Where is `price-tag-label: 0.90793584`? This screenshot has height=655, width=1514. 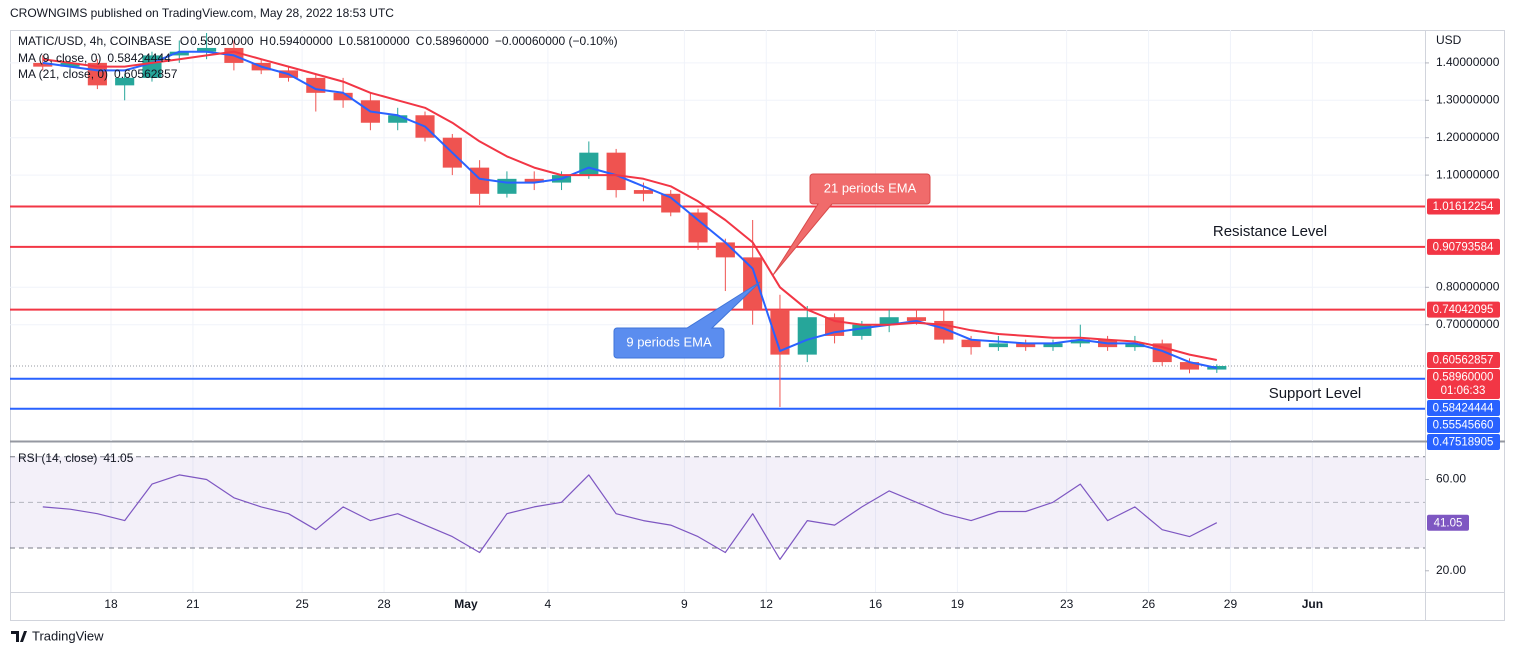
price-tag-label: 0.90793584 is located at coordinates (1463, 247).